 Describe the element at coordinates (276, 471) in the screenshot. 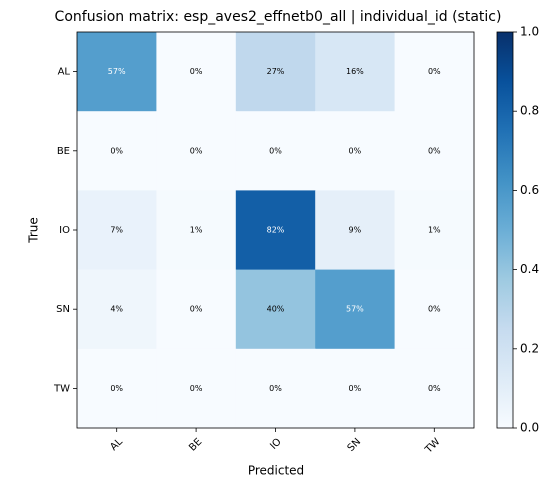

I see `x-axis-label: Predicted` at that location.